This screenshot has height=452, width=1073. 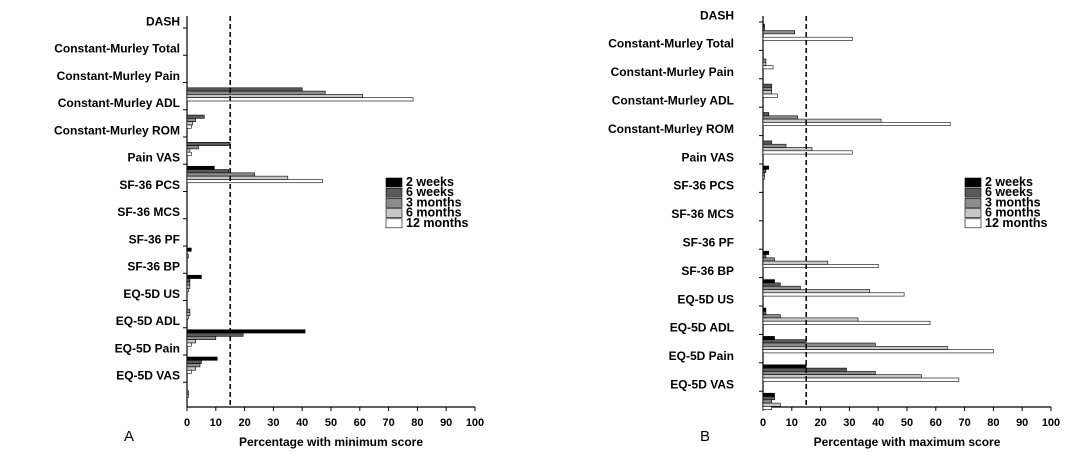 I want to click on panel-label: A, so click(x=129, y=436).